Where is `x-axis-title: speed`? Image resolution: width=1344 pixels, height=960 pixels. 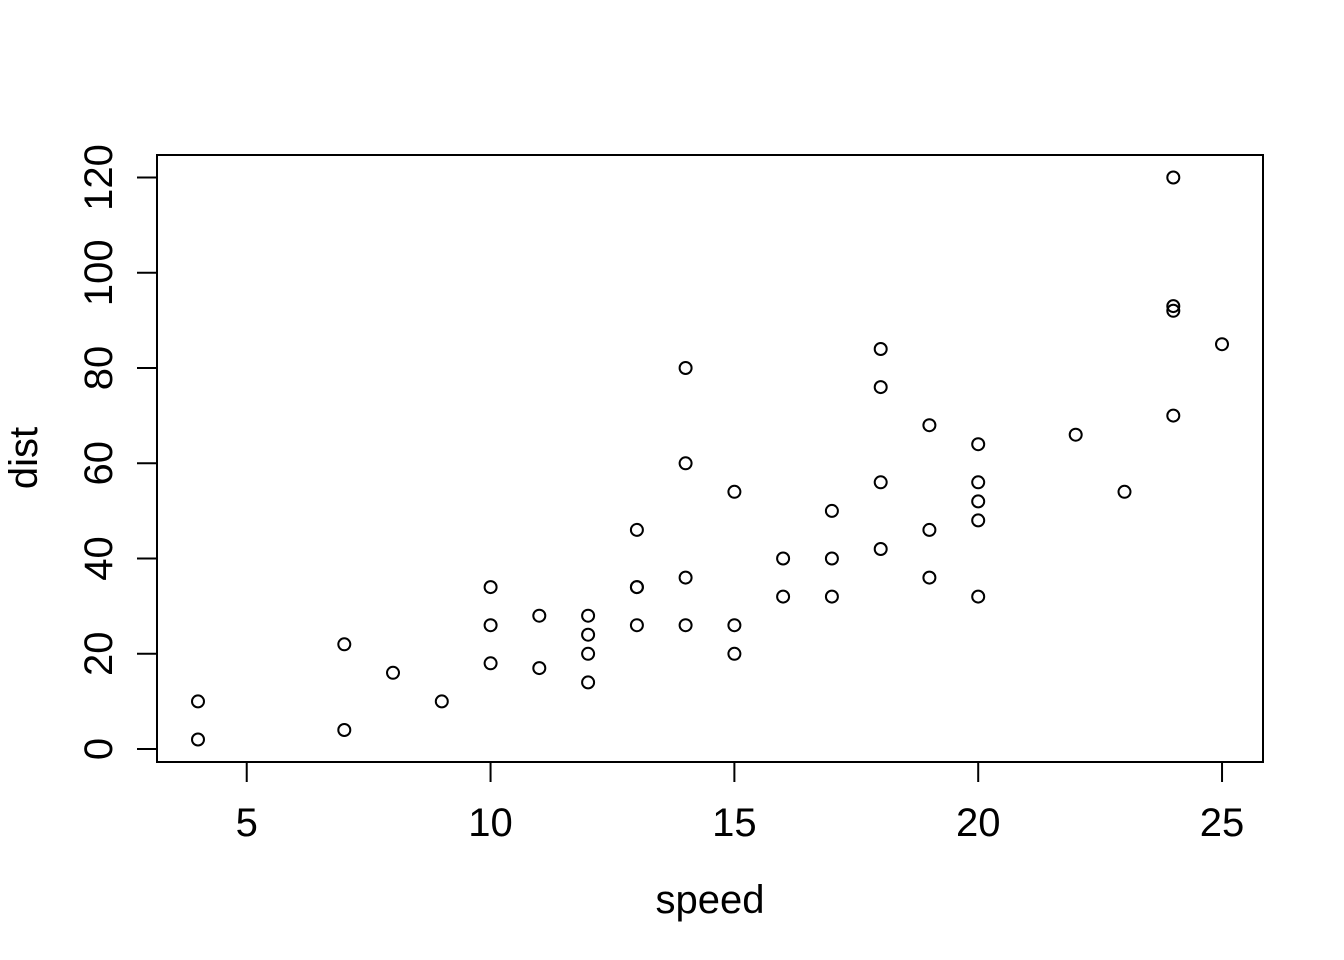 x-axis-title: speed is located at coordinates (710, 900).